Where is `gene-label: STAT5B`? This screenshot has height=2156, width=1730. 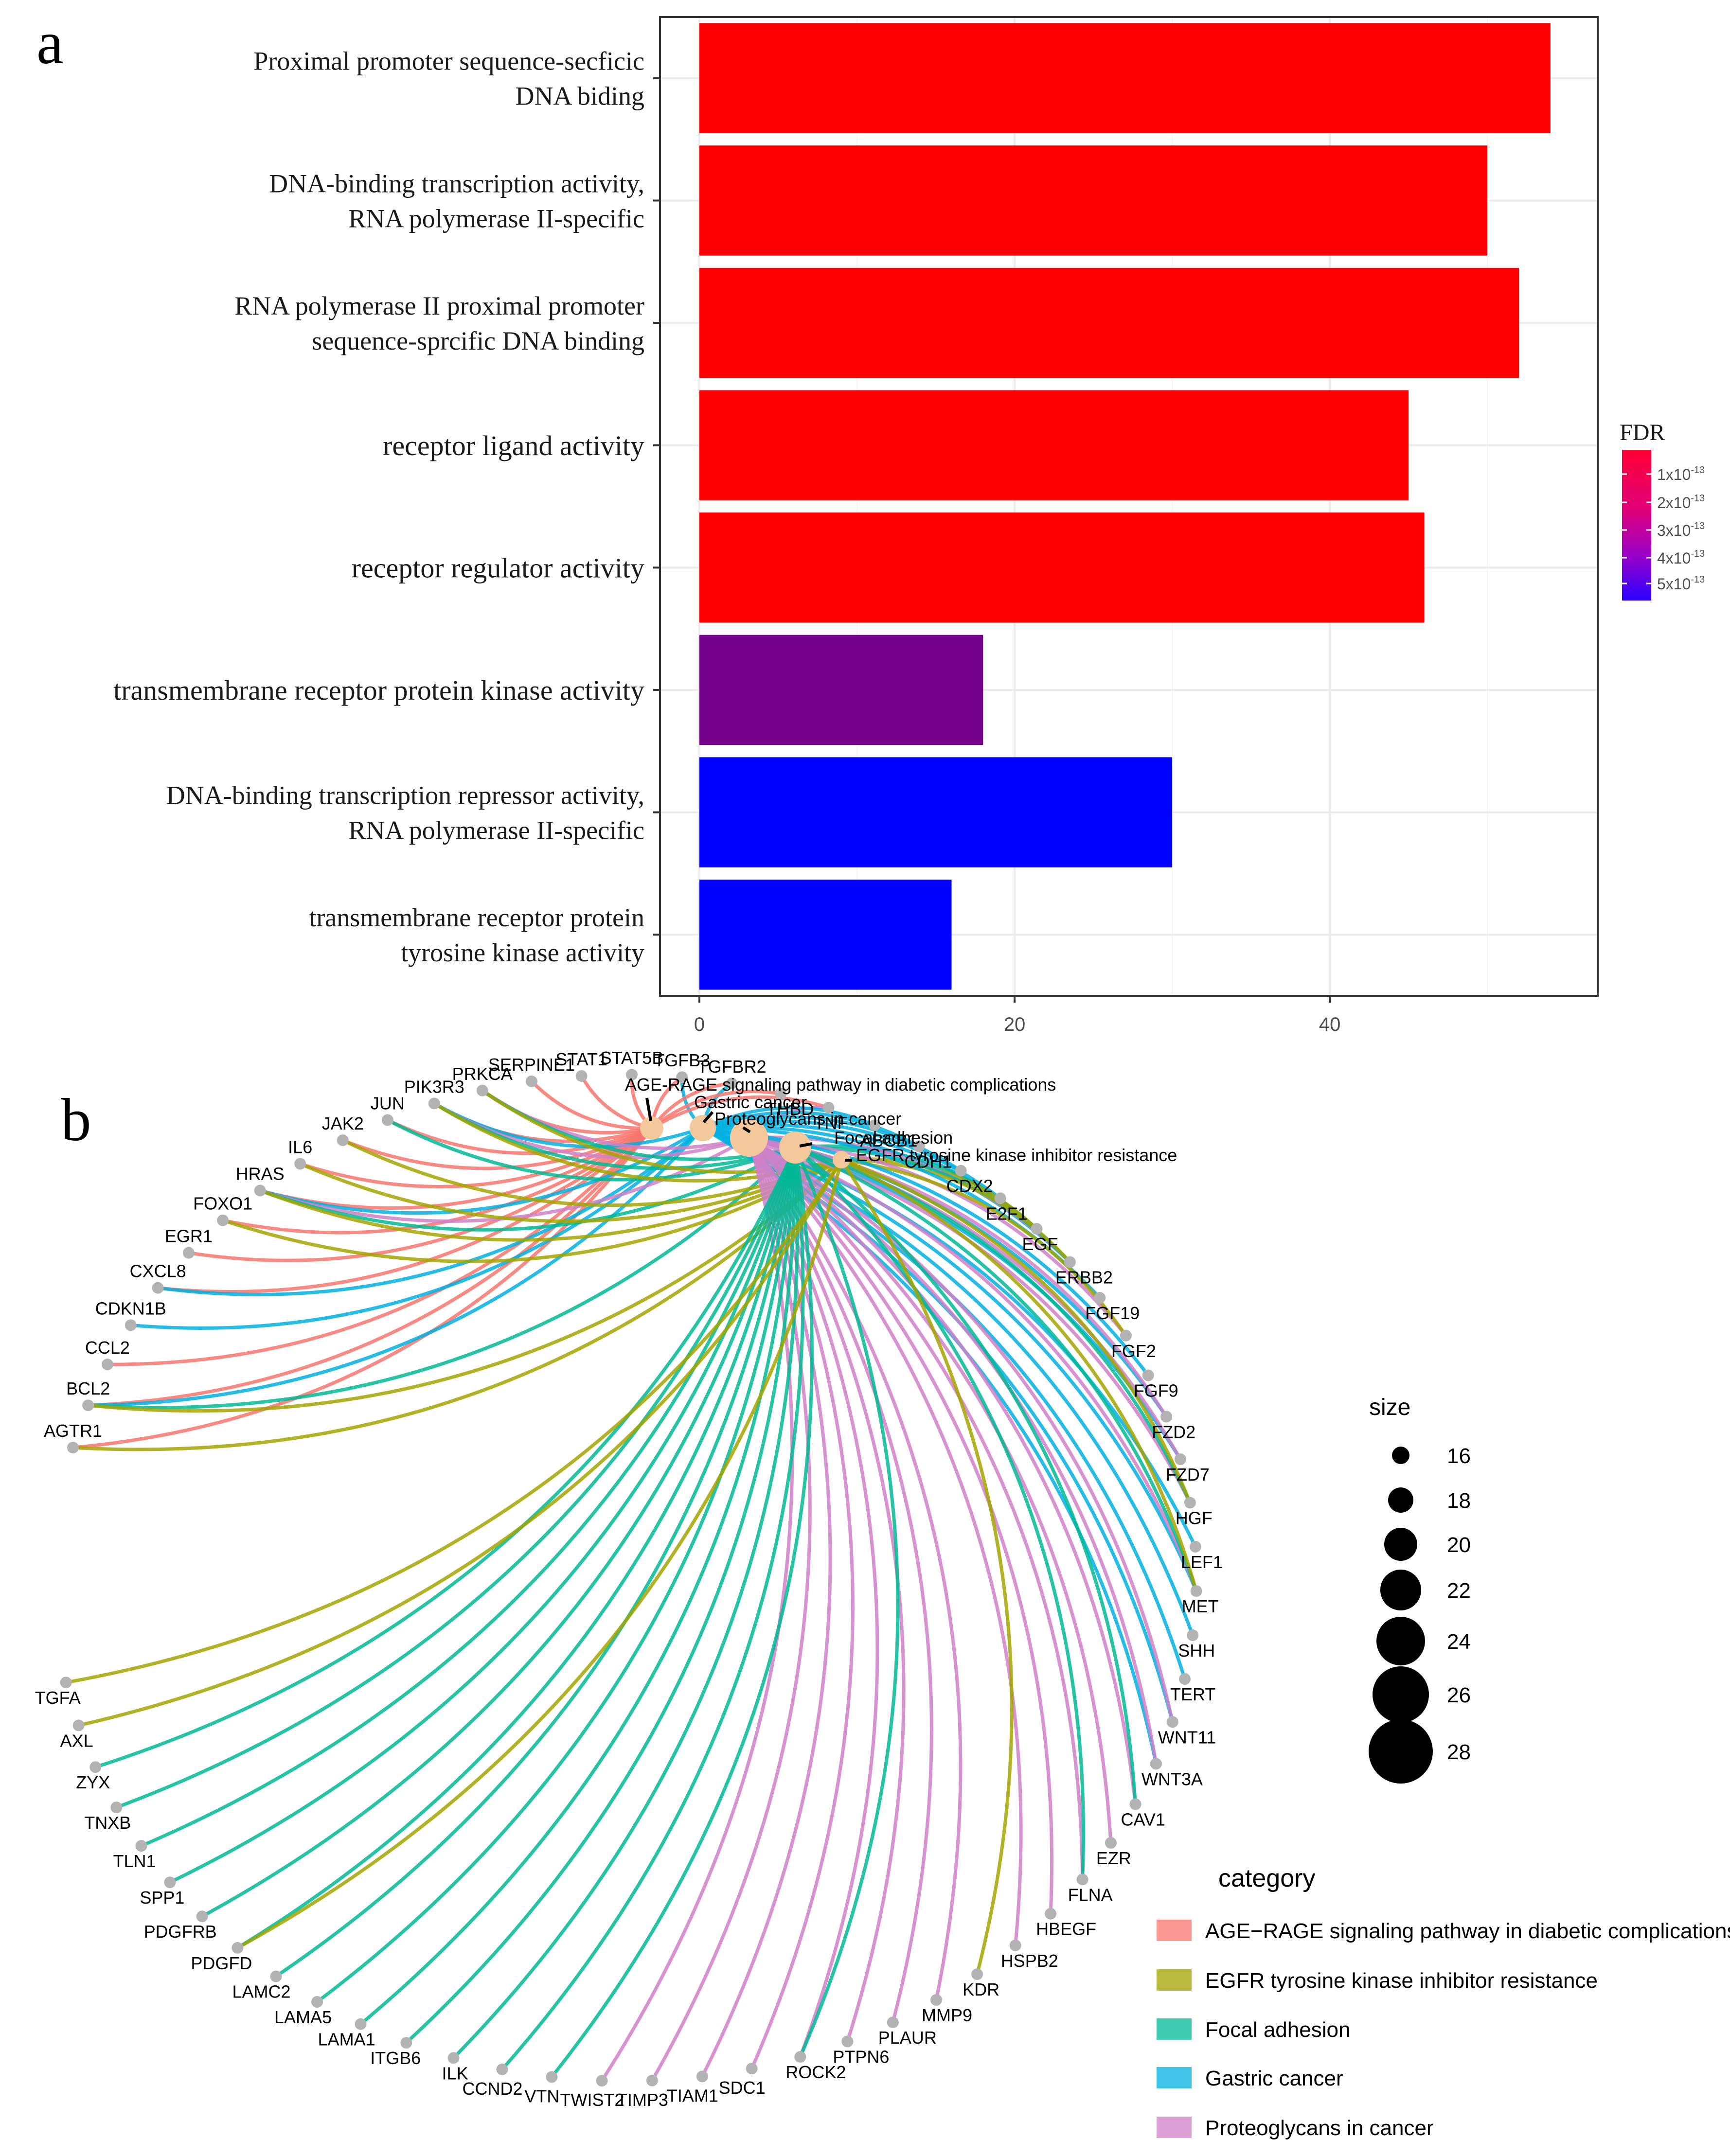 gene-label: STAT5B is located at coordinates (632, 1058).